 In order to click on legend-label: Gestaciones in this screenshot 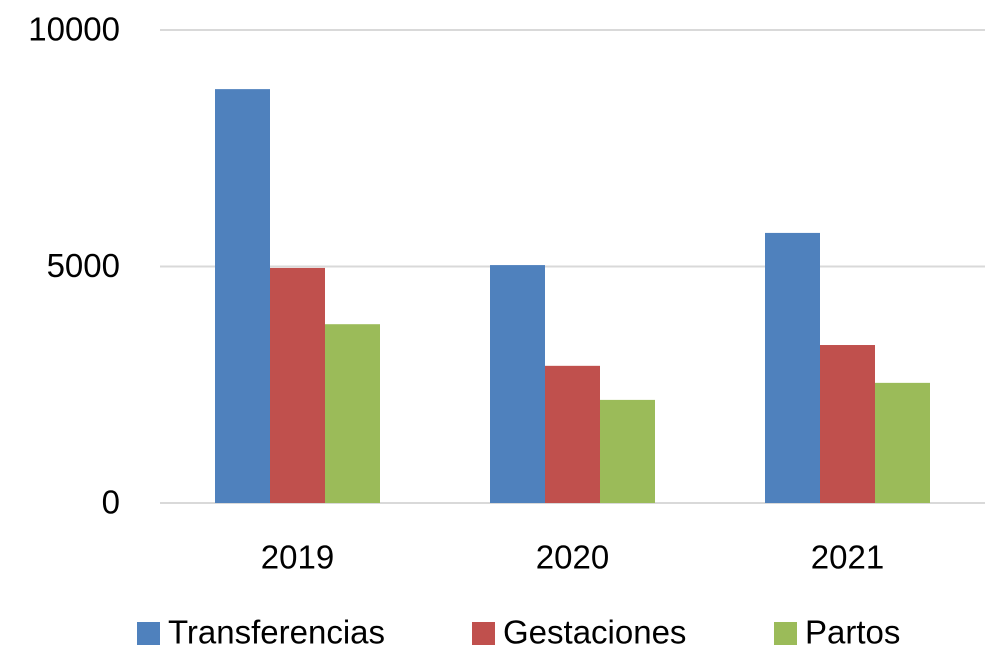, I will do `click(594, 631)`.